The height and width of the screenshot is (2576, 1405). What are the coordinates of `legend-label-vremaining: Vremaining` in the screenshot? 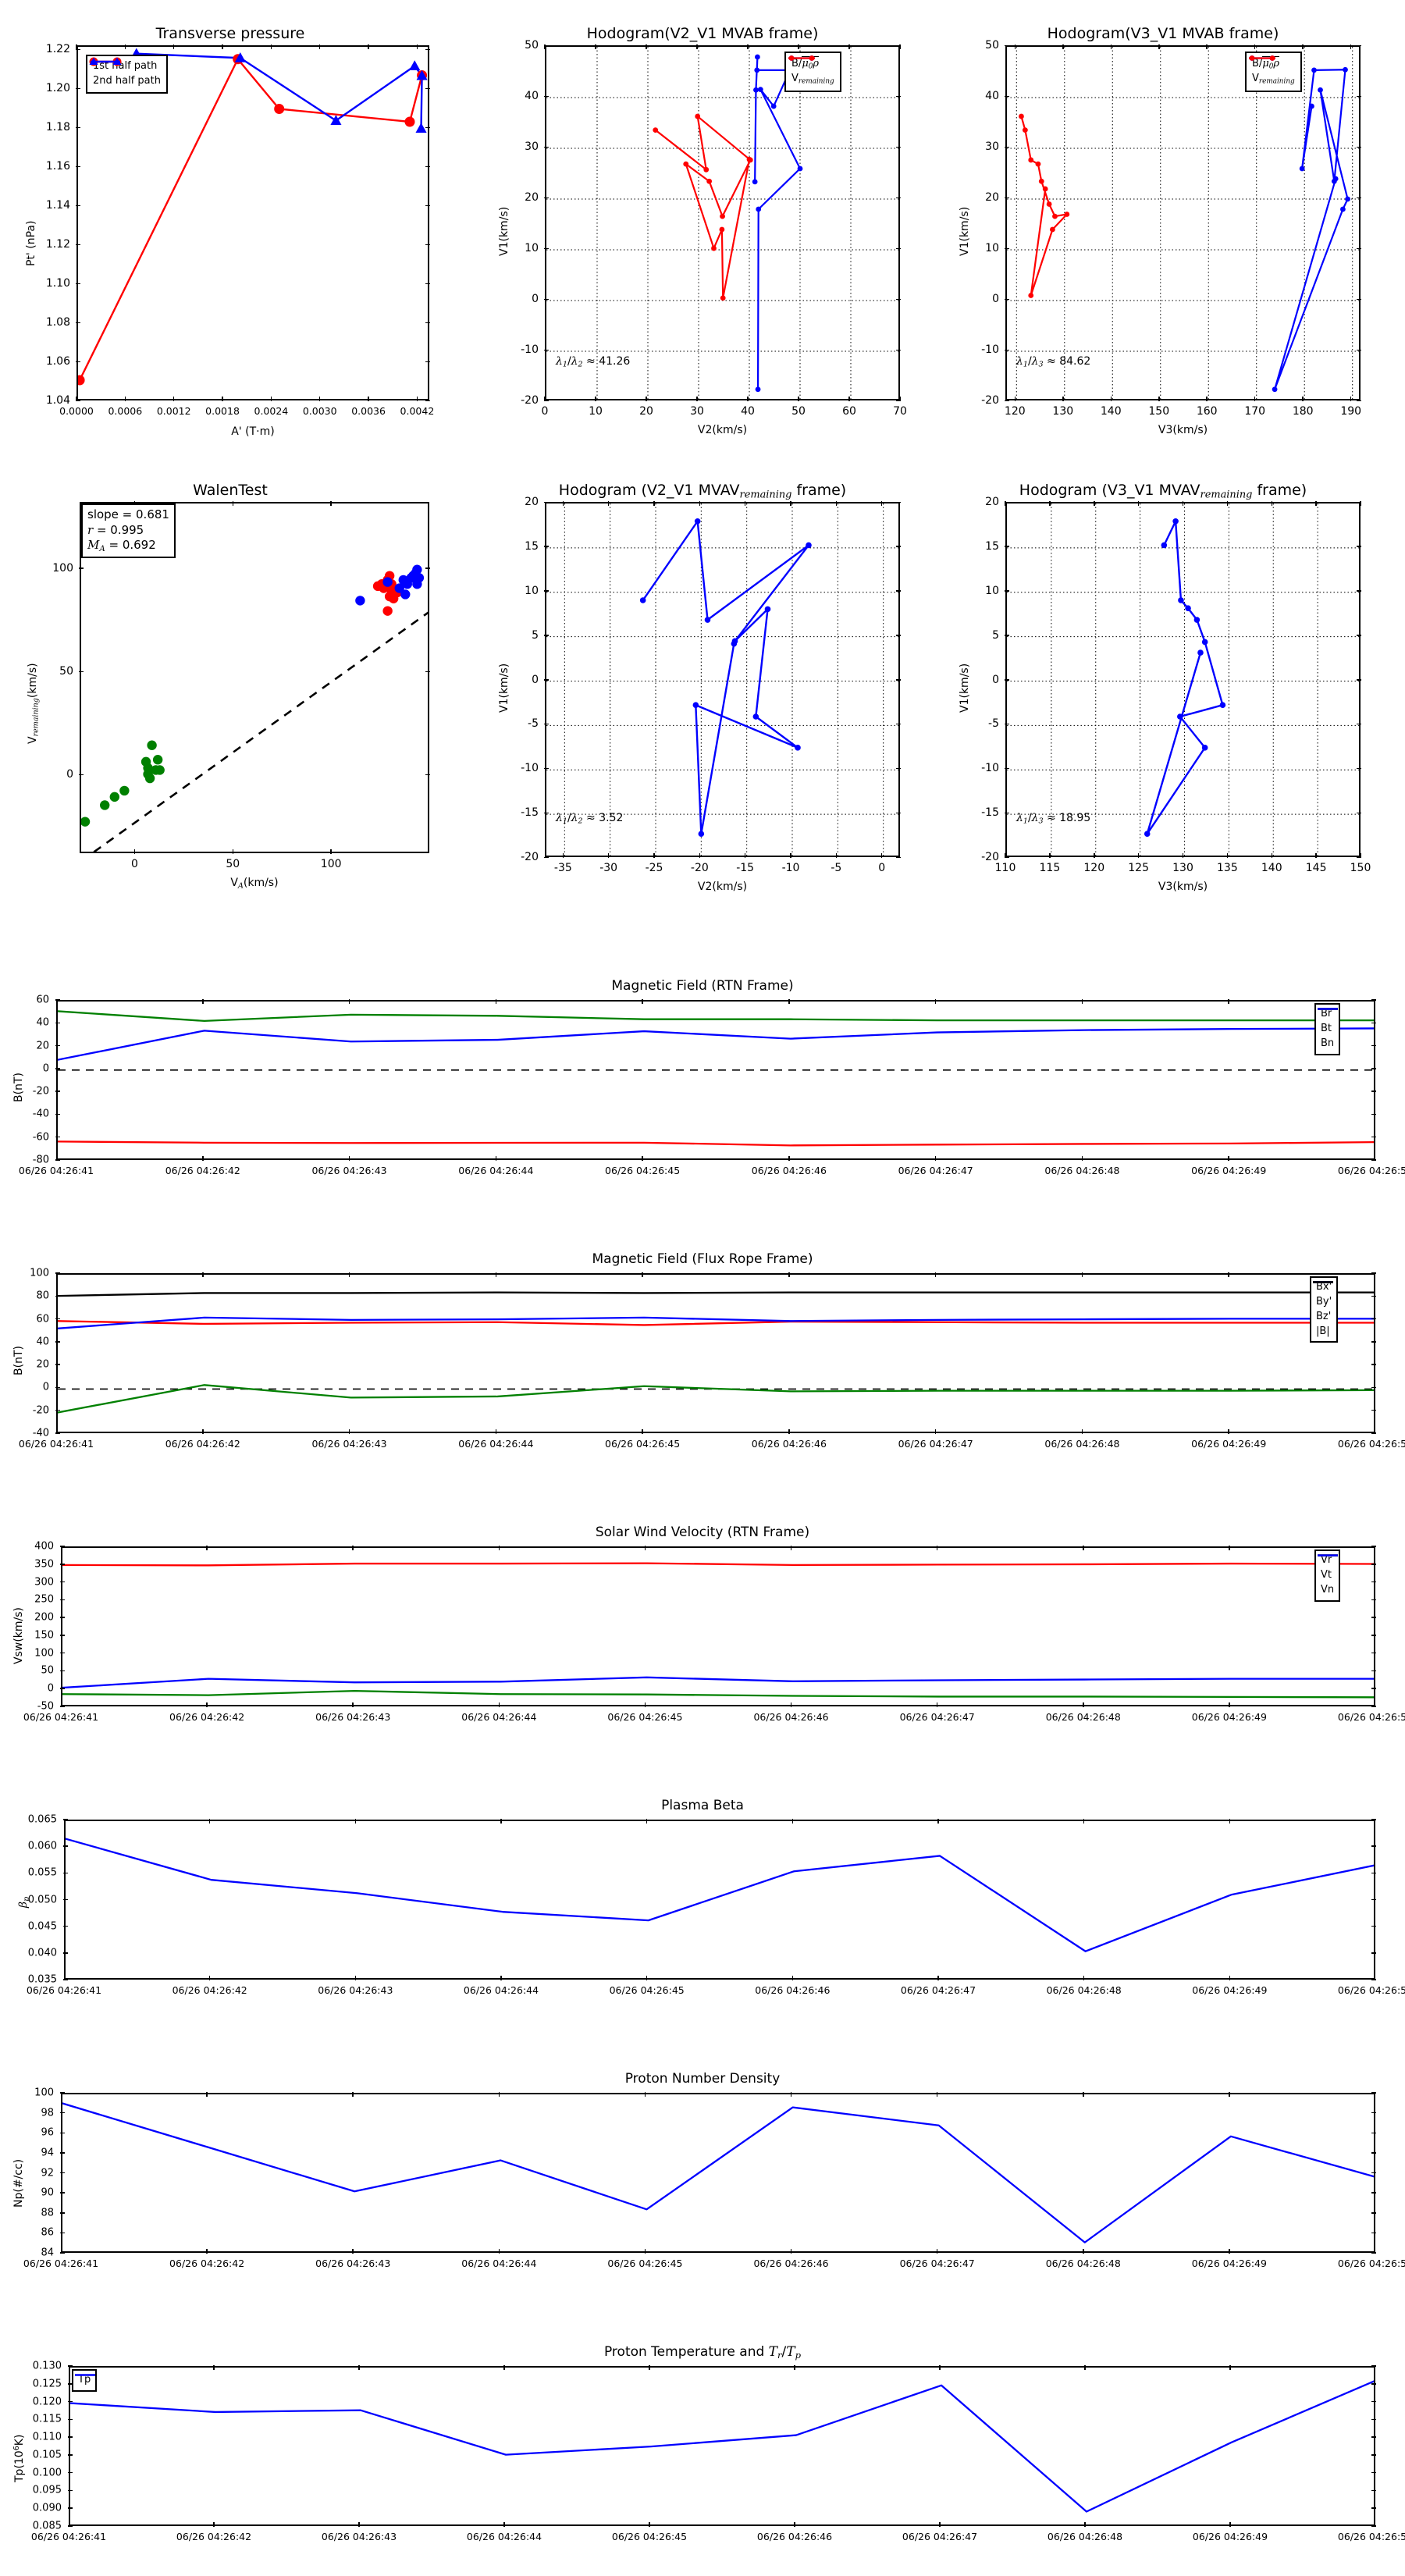 It's located at (1274, 79).